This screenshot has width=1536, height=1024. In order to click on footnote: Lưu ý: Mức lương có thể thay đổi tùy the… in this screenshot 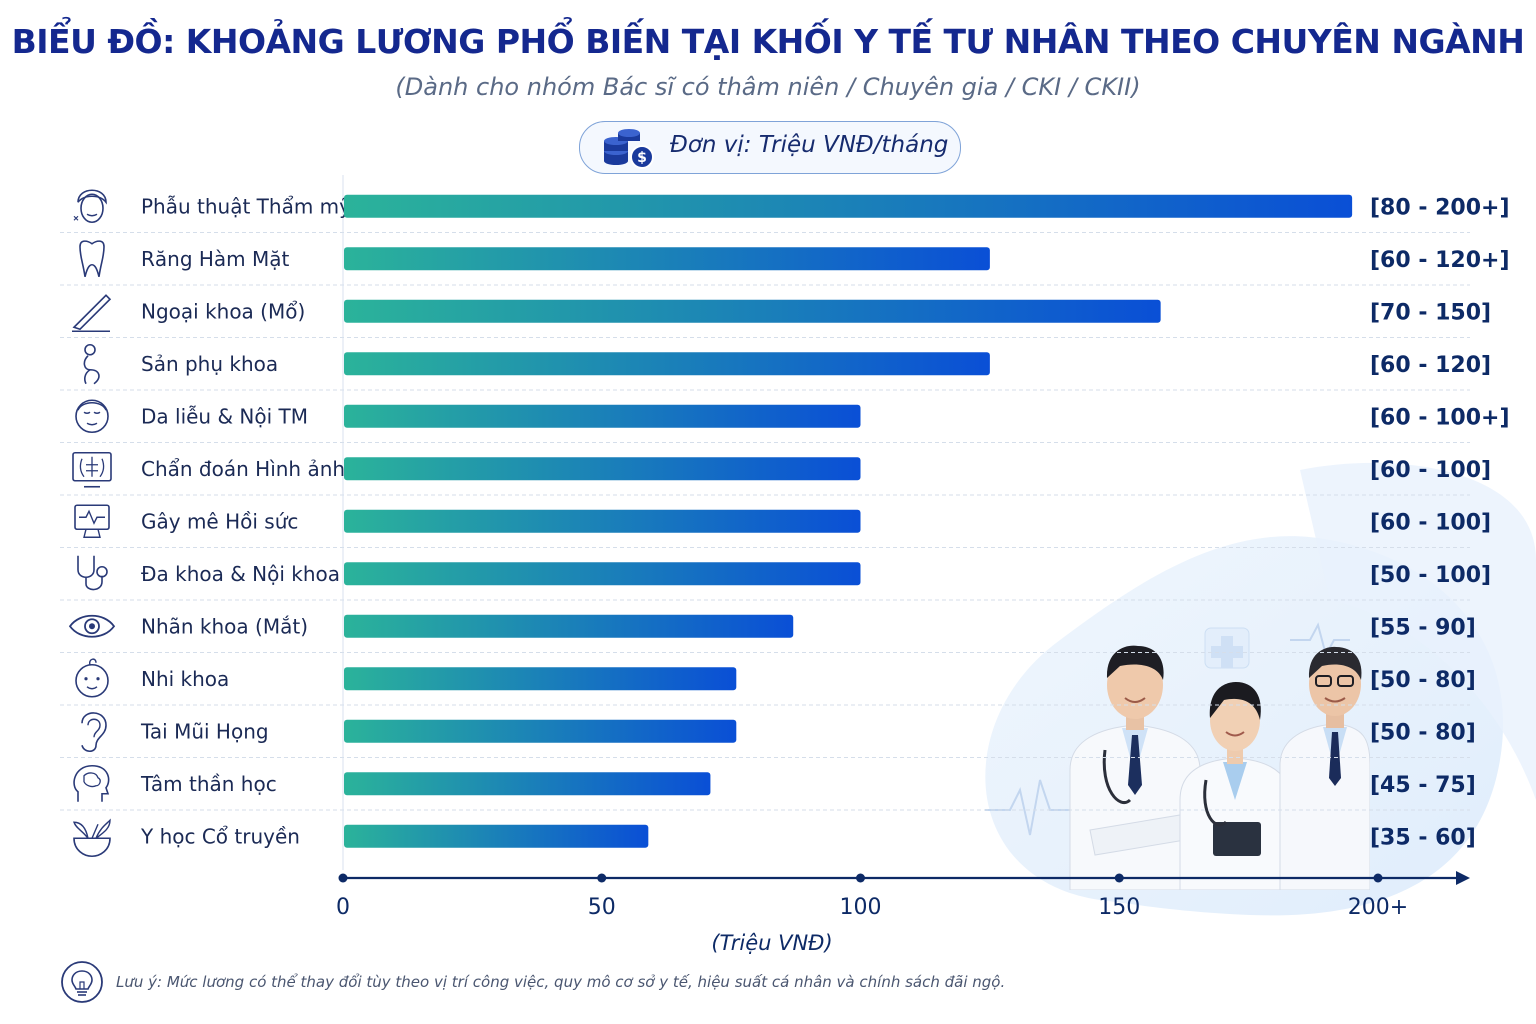, I will do `click(561, 982)`.